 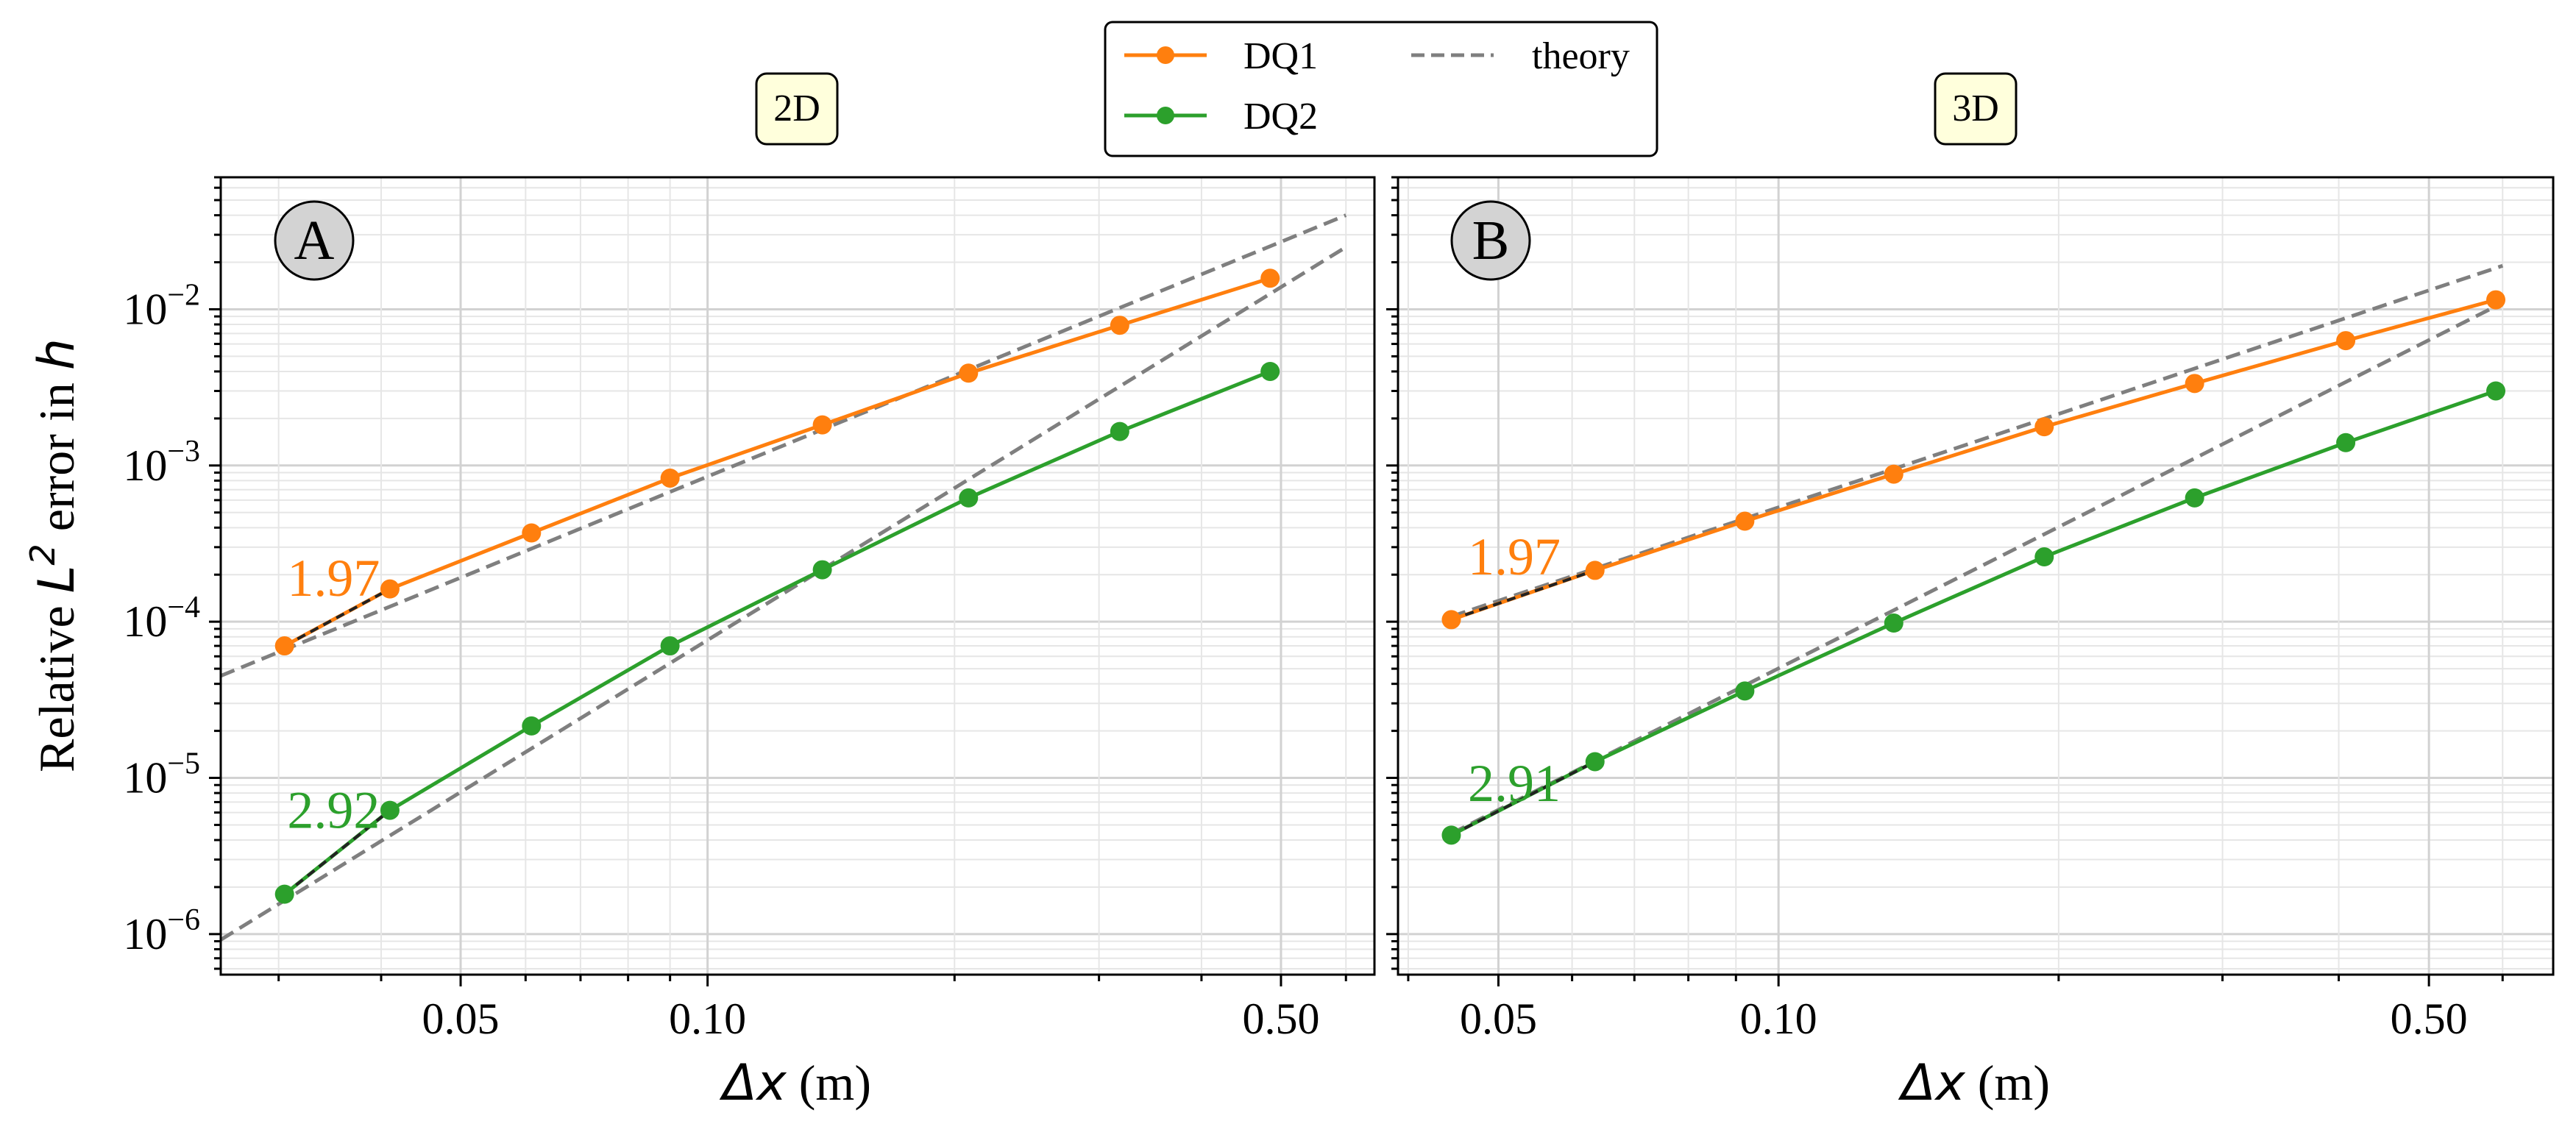 What do you see at coordinates (1280, 56) in the screenshot?
I see `legend-dq1-label: DQ1` at bounding box center [1280, 56].